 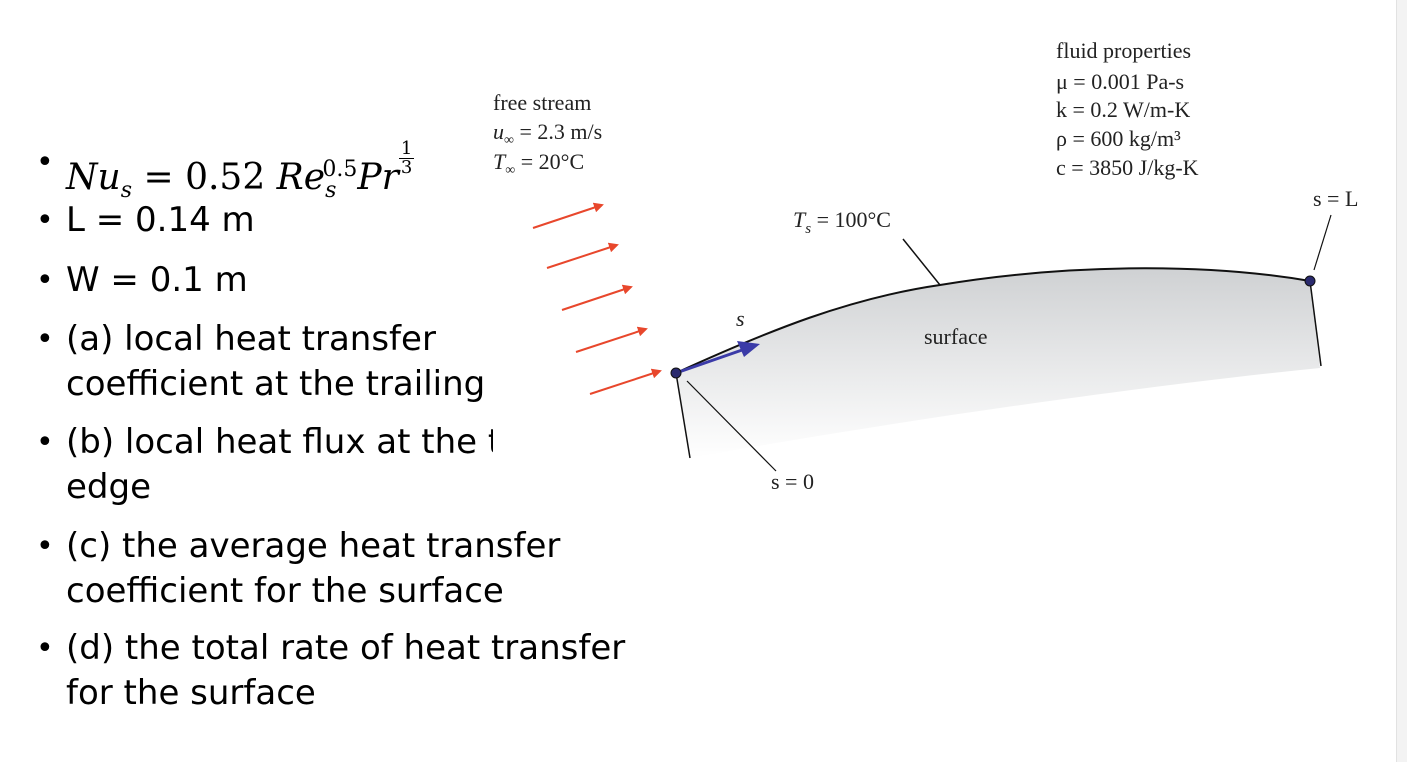 What do you see at coordinates (1127, 167) in the screenshot?
I see `fluid-specific-heat: c = 3850 J/kg-K` at bounding box center [1127, 167].